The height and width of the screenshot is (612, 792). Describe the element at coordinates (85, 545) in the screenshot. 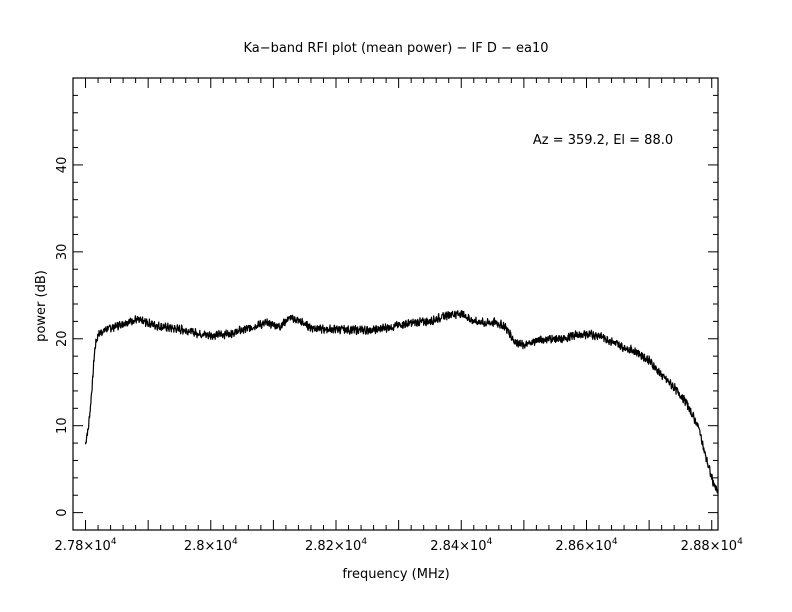

I see `x-tick-label: 2.78×104` at that location.